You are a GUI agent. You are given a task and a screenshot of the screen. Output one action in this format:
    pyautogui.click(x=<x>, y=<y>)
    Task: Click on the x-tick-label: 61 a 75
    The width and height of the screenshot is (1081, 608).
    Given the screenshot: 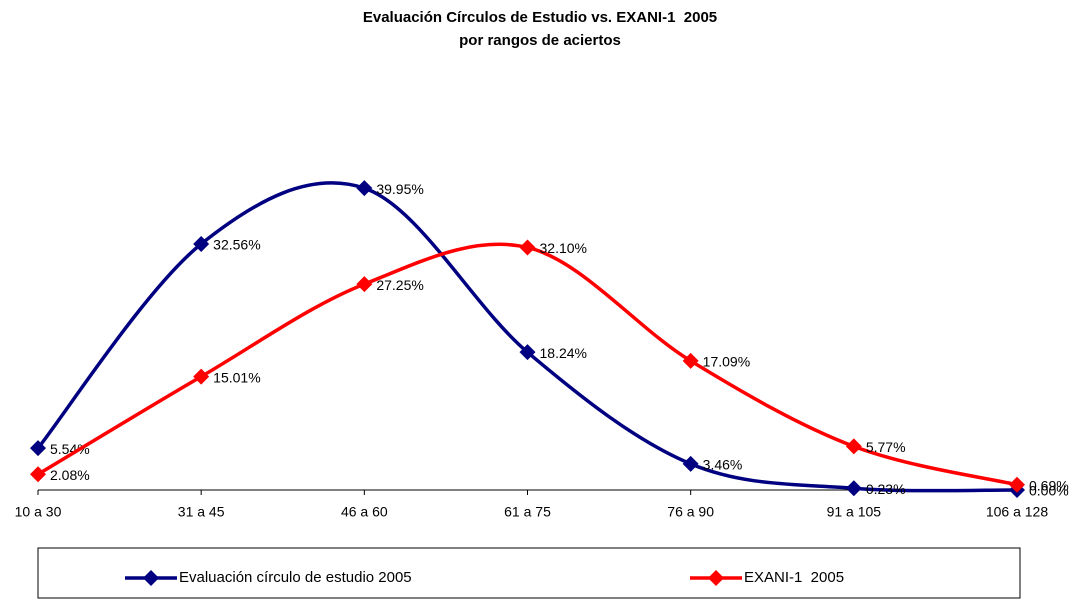 What is the action you would take?
    pyautogui.click(x=527, y=512)
    